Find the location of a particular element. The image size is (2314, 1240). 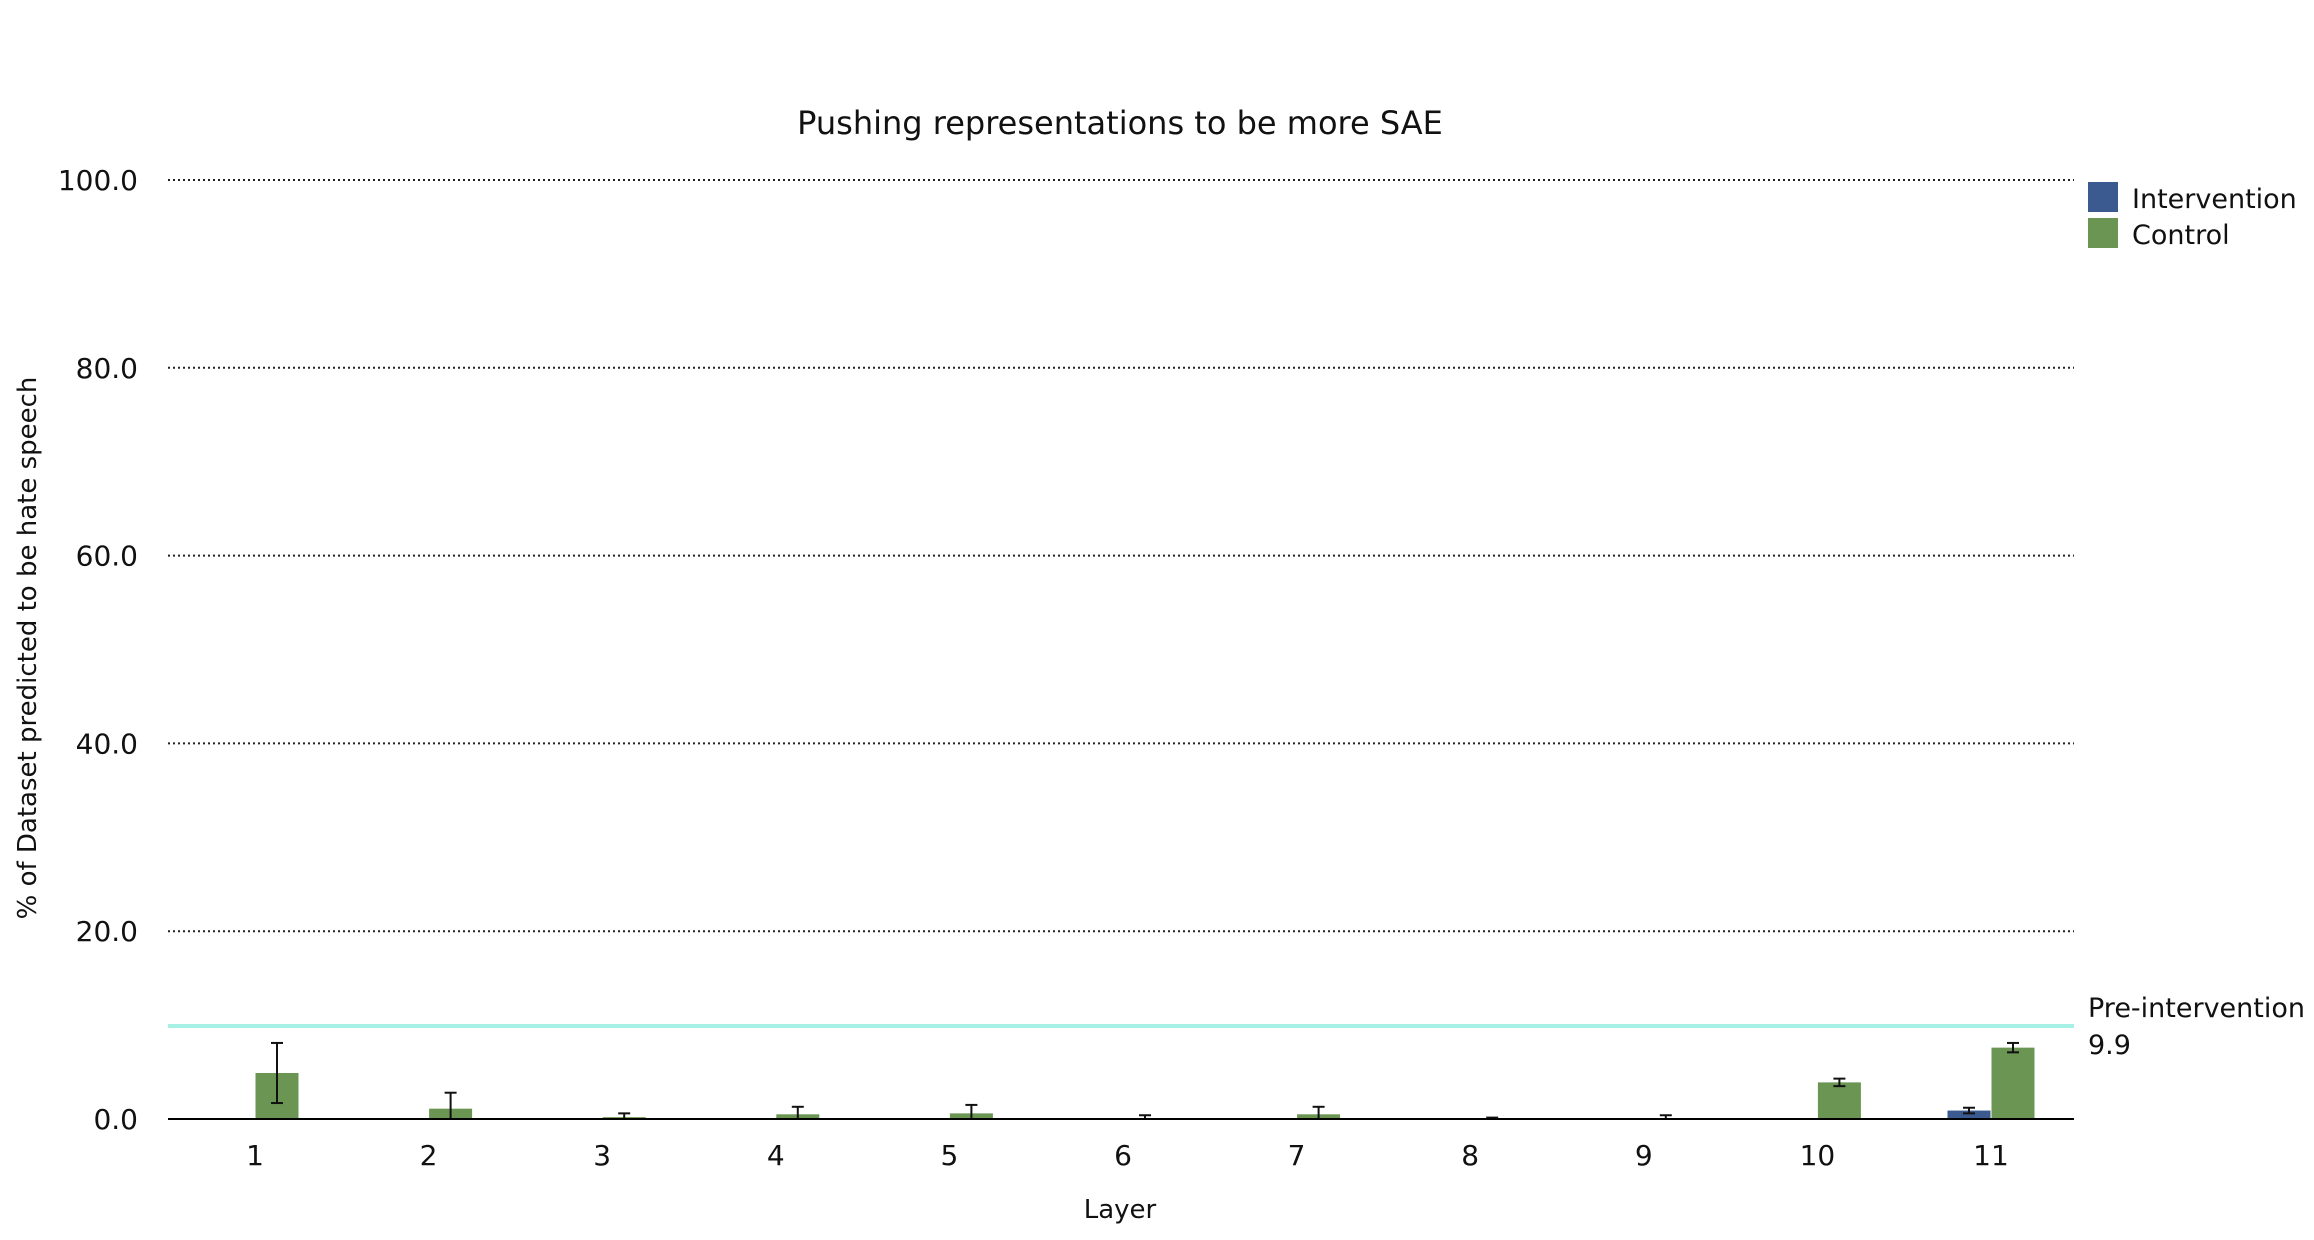

x-tick-label: 7 is located at coordinates (1297, 1155).